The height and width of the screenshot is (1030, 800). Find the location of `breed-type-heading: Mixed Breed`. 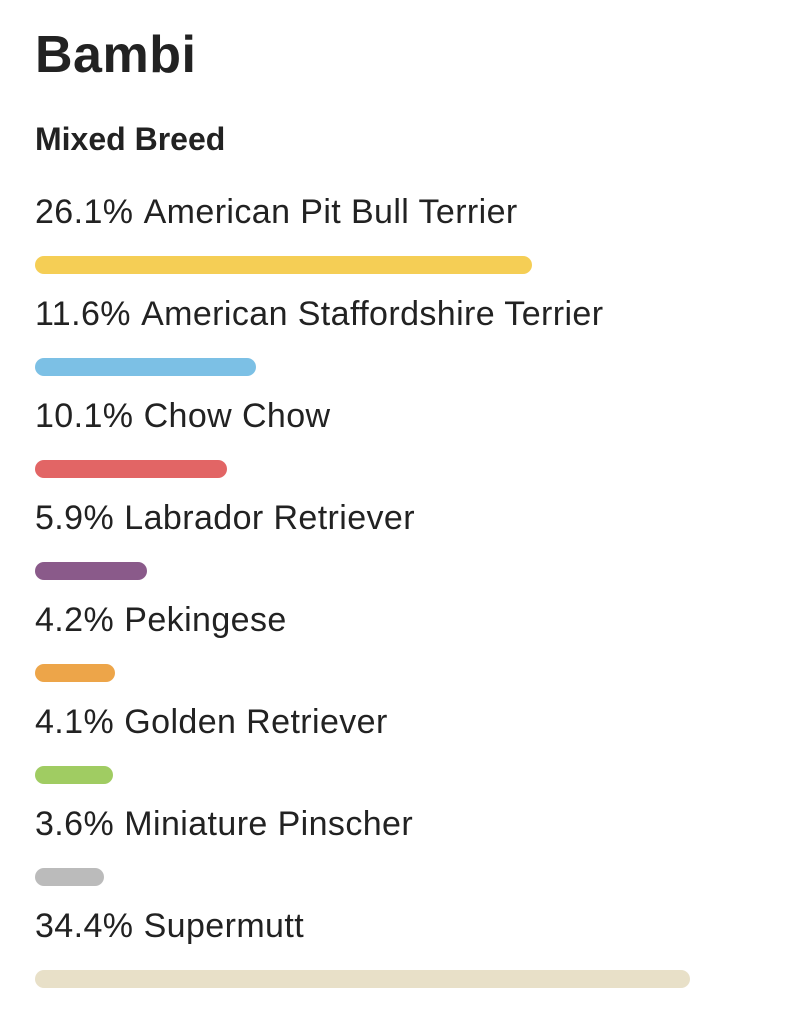

breed-type-heading: Mixed Breed is located at coordinates (130, 139).